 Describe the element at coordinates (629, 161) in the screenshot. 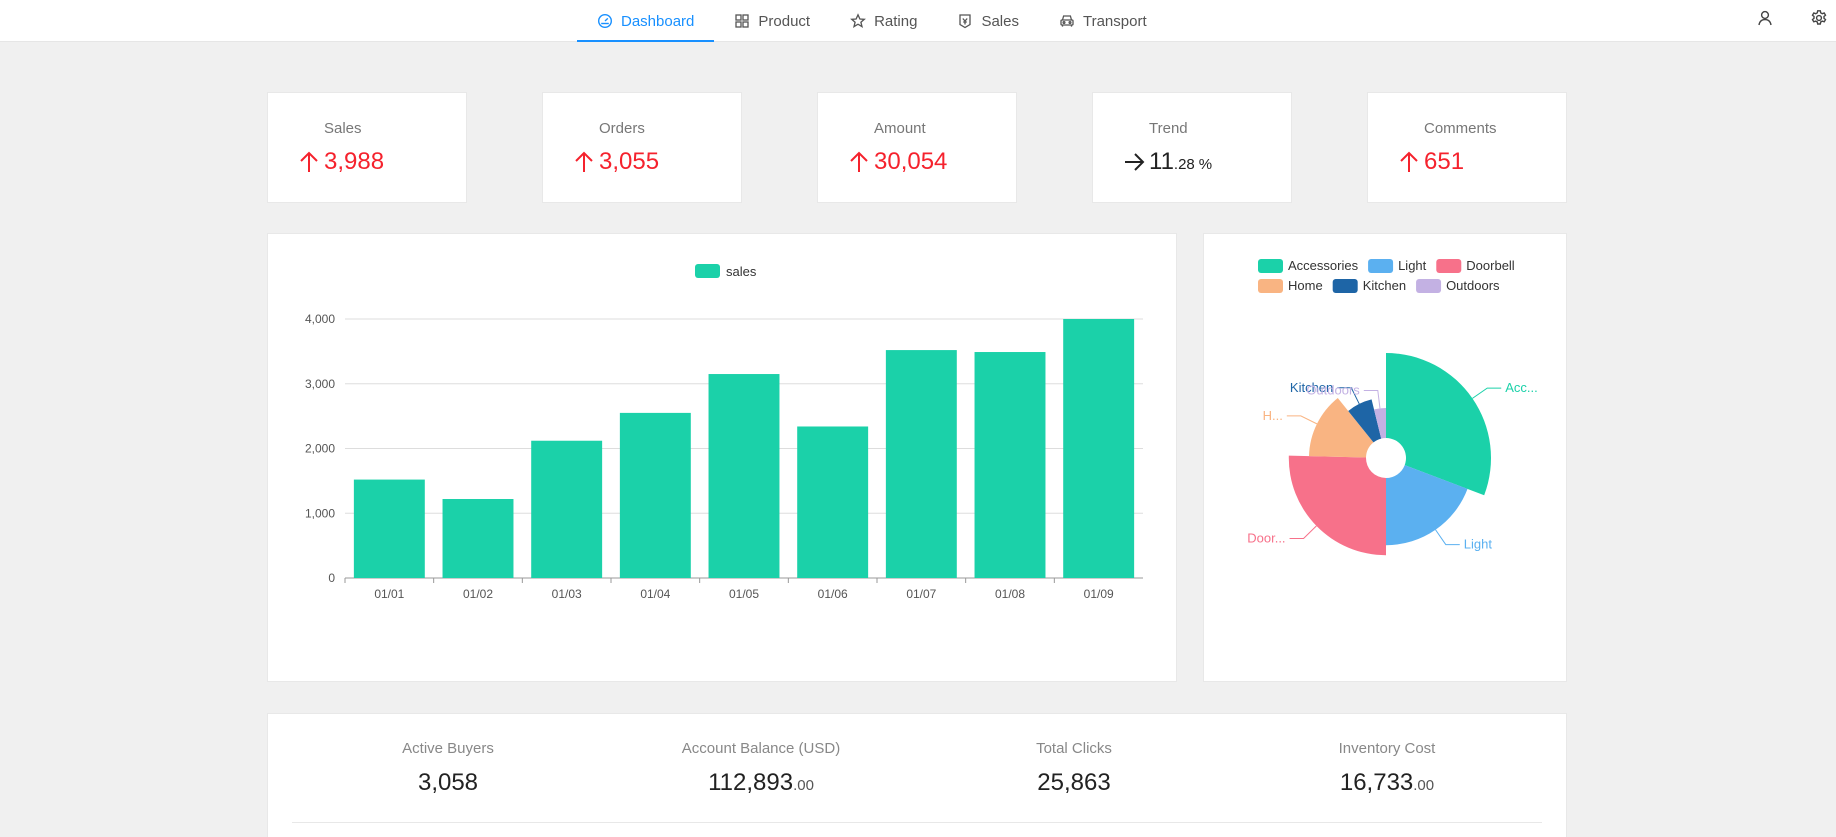

I see `stat-value: 3,055` at that location.